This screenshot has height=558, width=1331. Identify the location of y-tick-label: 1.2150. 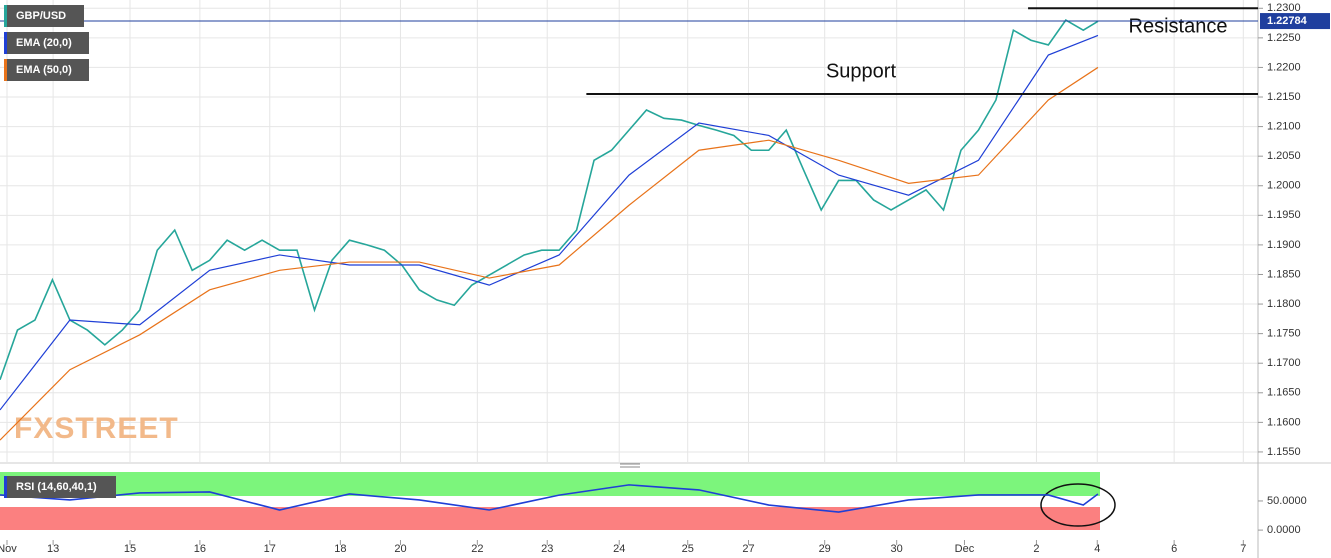
(1284, 97).